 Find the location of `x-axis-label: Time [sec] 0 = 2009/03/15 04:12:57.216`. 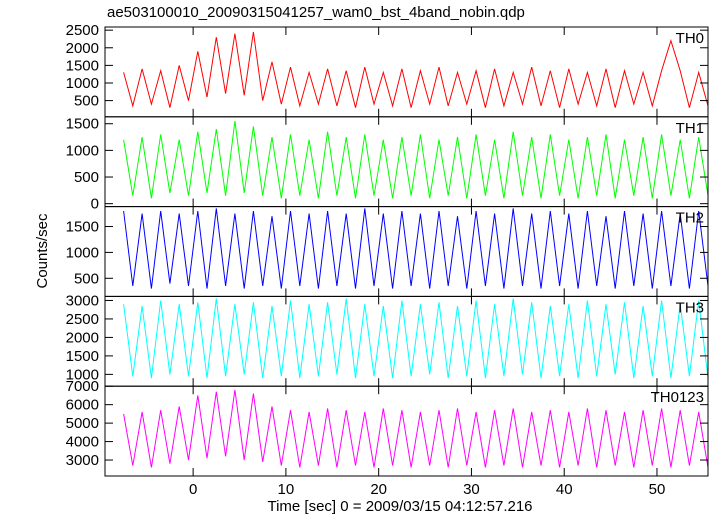

x-axis-label: Time [sec] 0 = 2009/03/15 04:12:57.216 is located at coordinates (399, 506).